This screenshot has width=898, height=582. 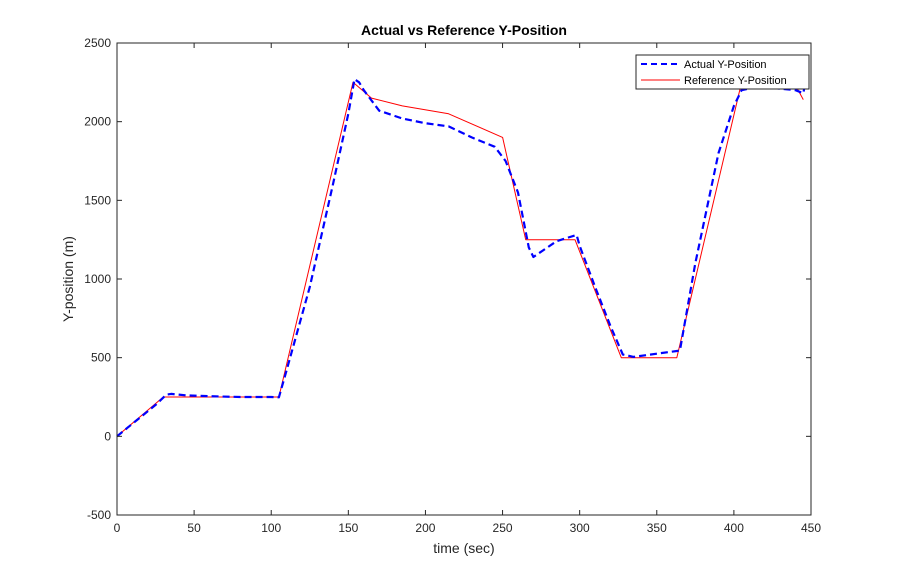 What do you see at coordinates (97, 200) in the screenshot?
I see `y-tick-label: 1500` at bounding box center [97, 200].